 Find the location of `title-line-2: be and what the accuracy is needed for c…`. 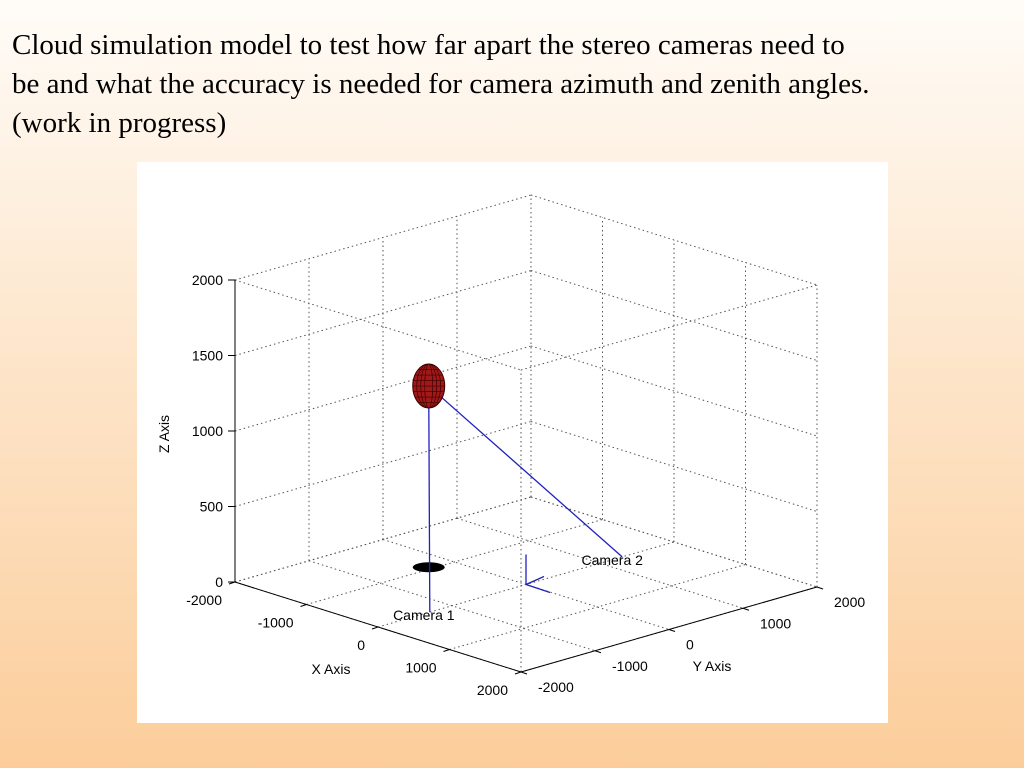

title-line-2: be and what the accuracy is needed for c… is located at coordinates (441, 84).